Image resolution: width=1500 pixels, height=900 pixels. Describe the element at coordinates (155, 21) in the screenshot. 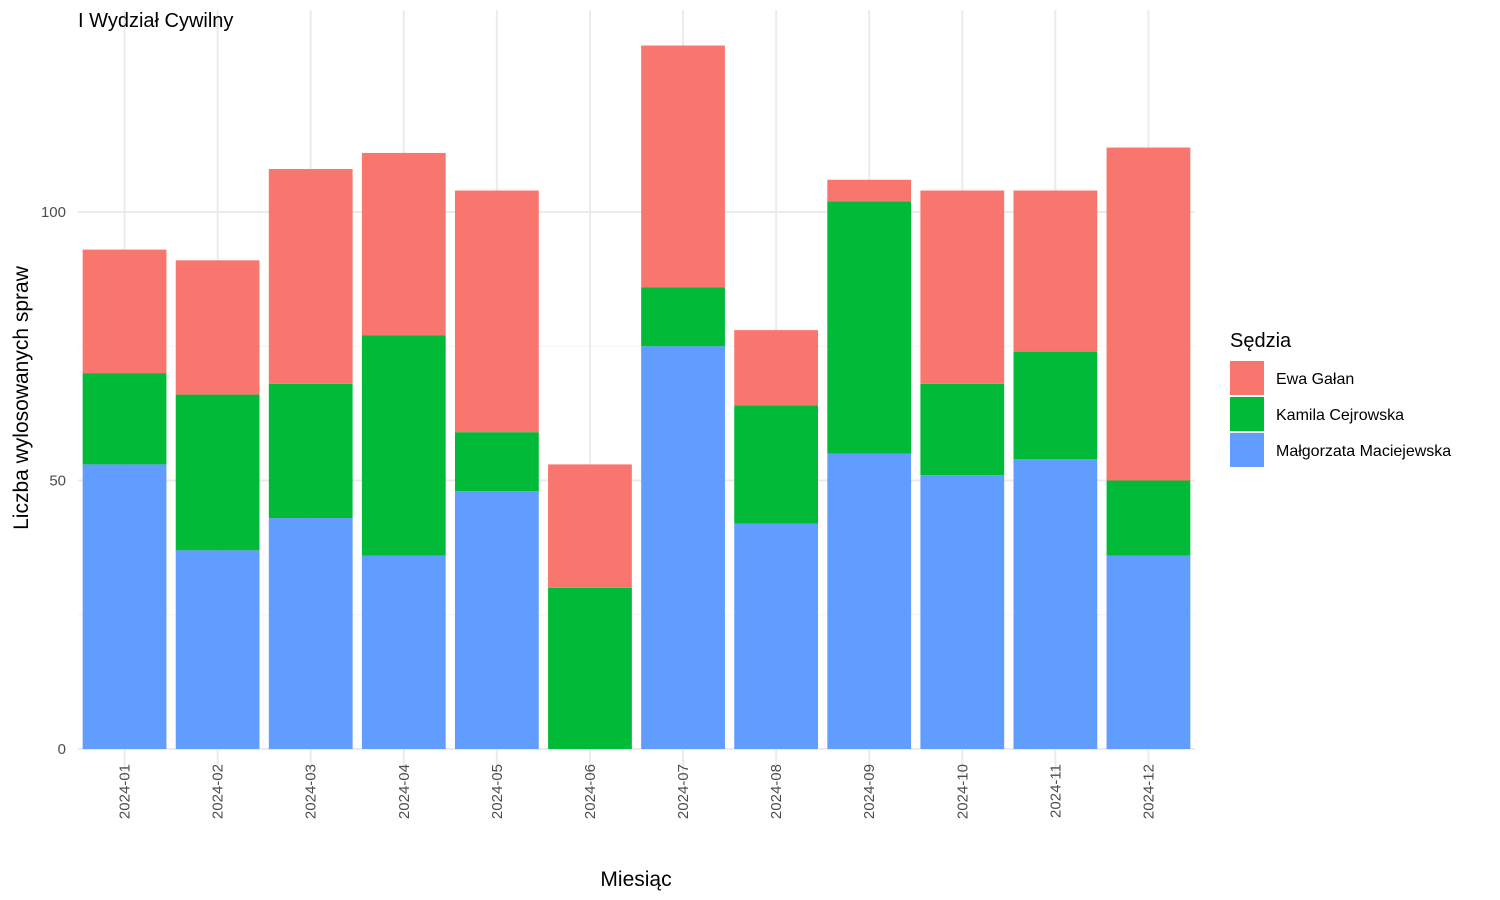

I see `chart-title: I Wydział Cywilny` at that location.